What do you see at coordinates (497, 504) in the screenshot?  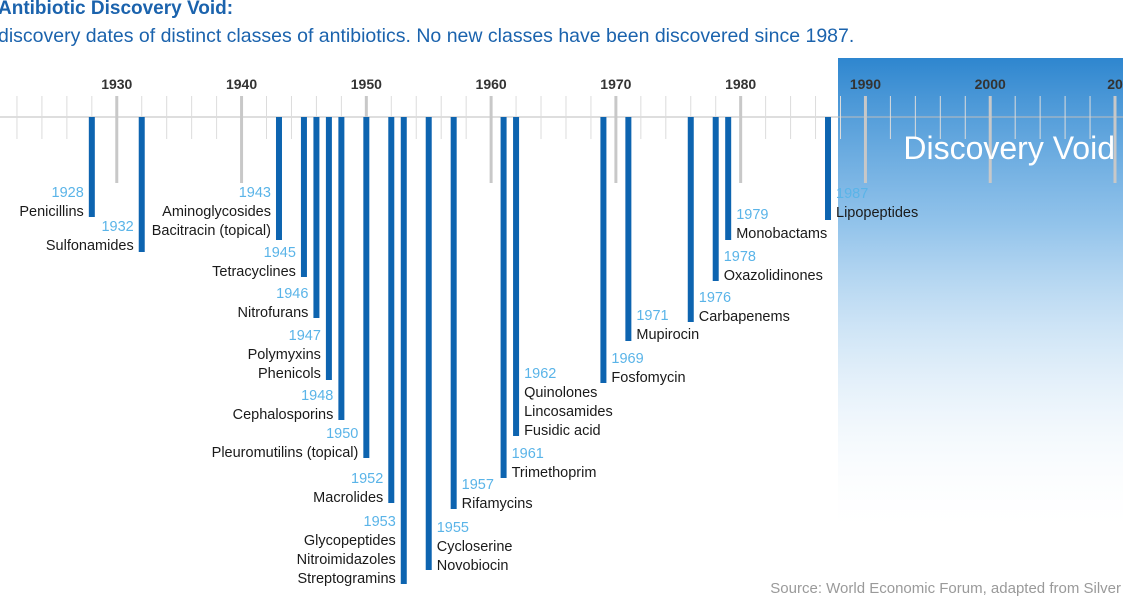 I see `class-label: Rifamycins` at bounding box center [497, 504].